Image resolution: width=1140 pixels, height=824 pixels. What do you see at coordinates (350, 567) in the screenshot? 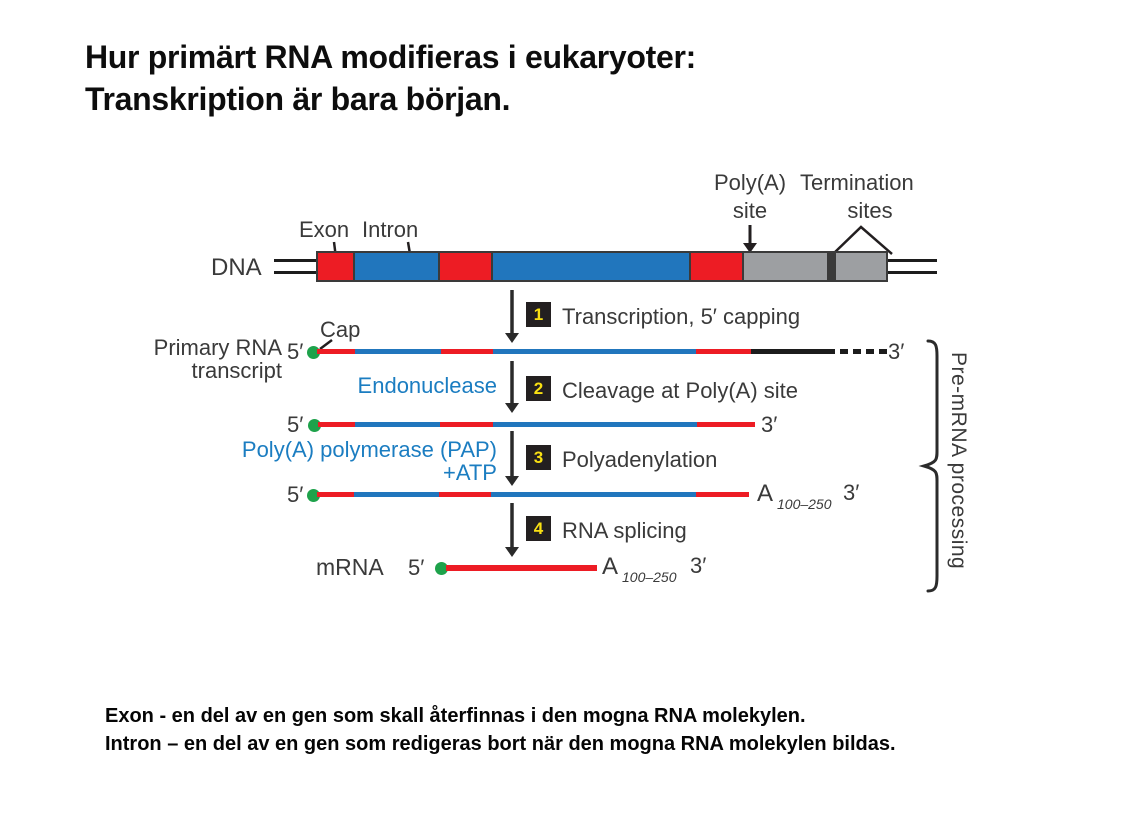
I see `mrna-label: mRNA` at bounding box center [350, 567].